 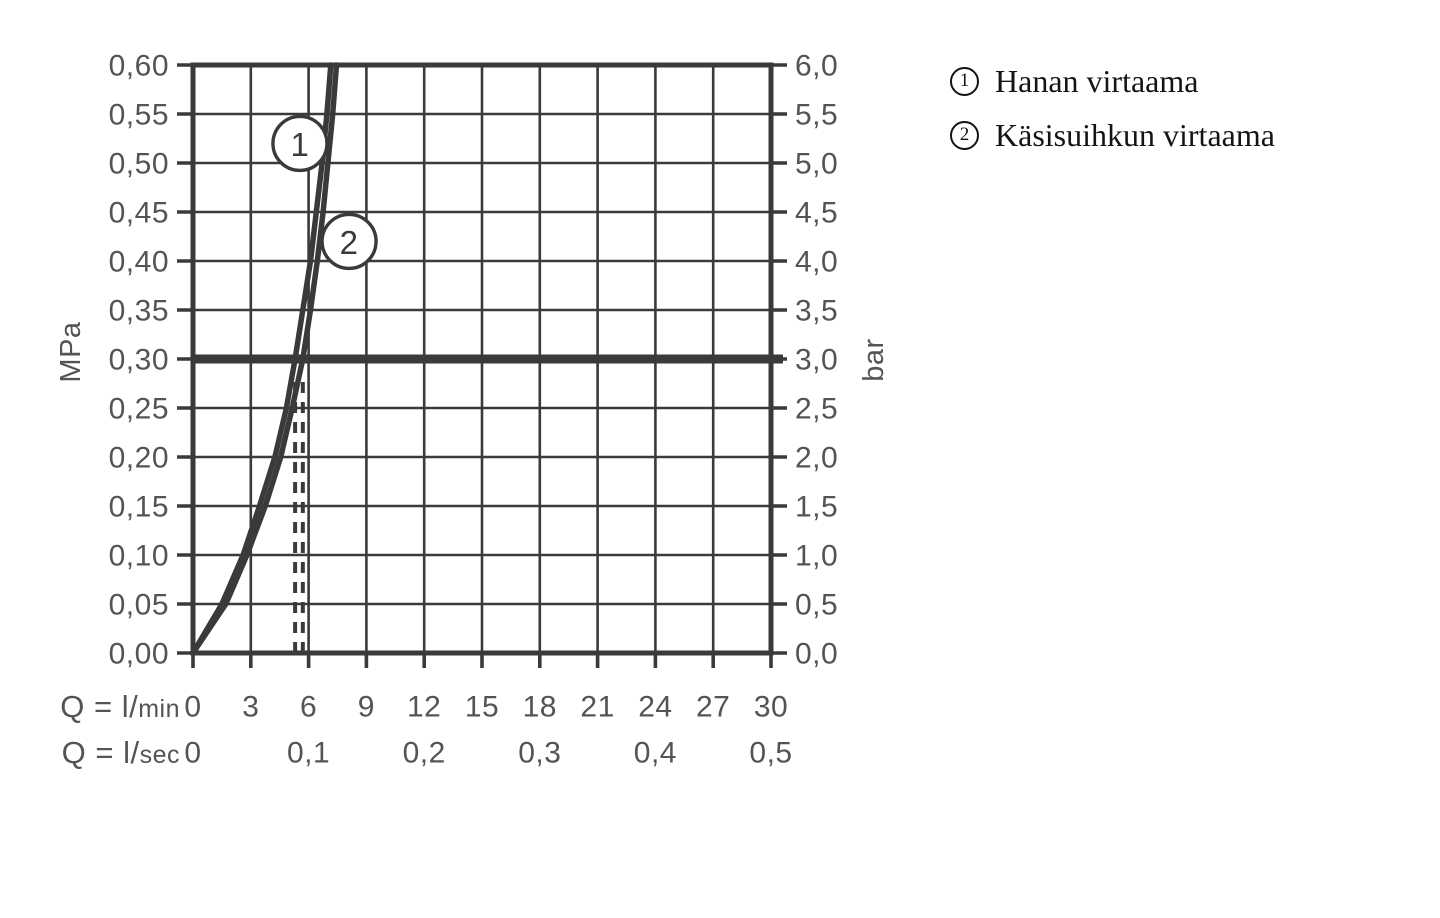 I want to click on x-axis-tick-label: 0,1, so click(x=308, y=753).